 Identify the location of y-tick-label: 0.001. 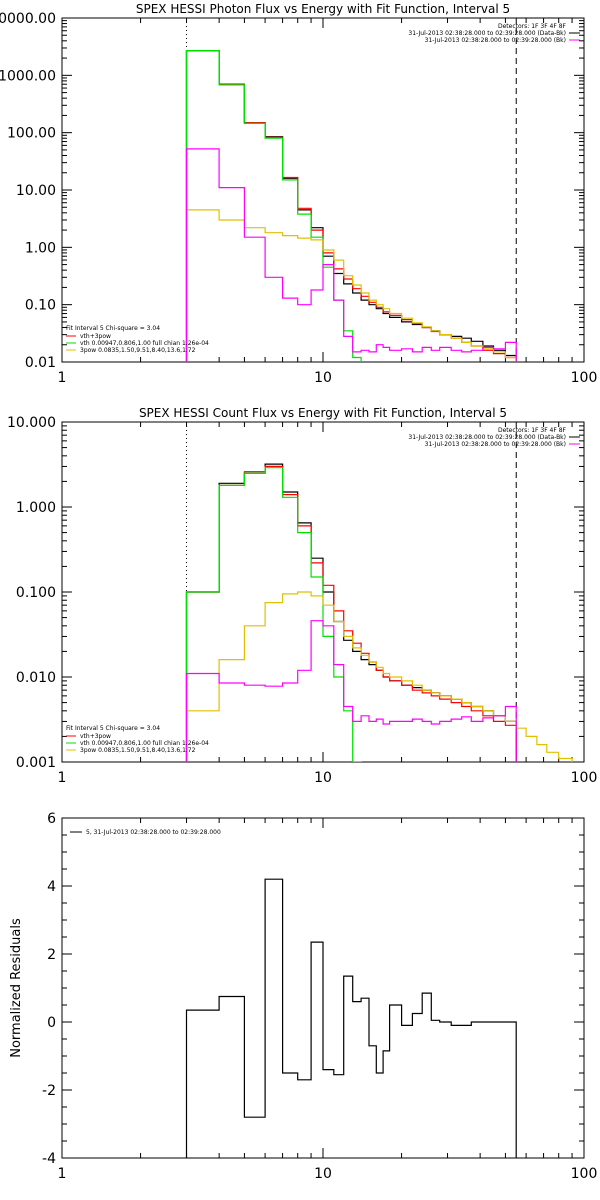
(36, 763).